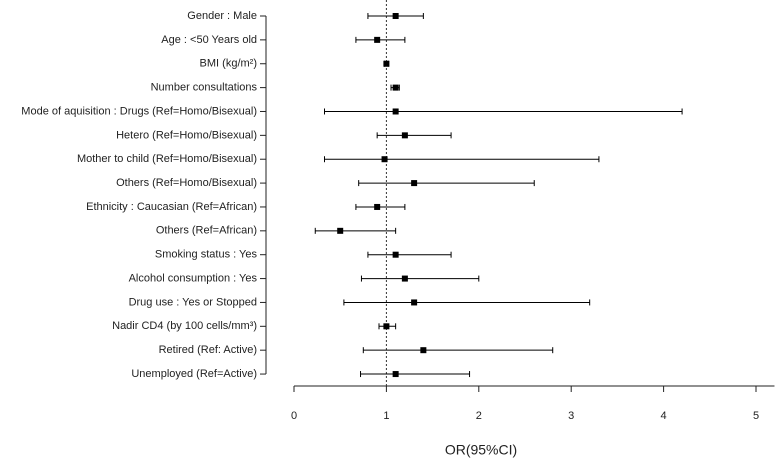  I want to click on y-tick-label: Hetero (Ref=Homo/Bisexual), so click(186, 135).